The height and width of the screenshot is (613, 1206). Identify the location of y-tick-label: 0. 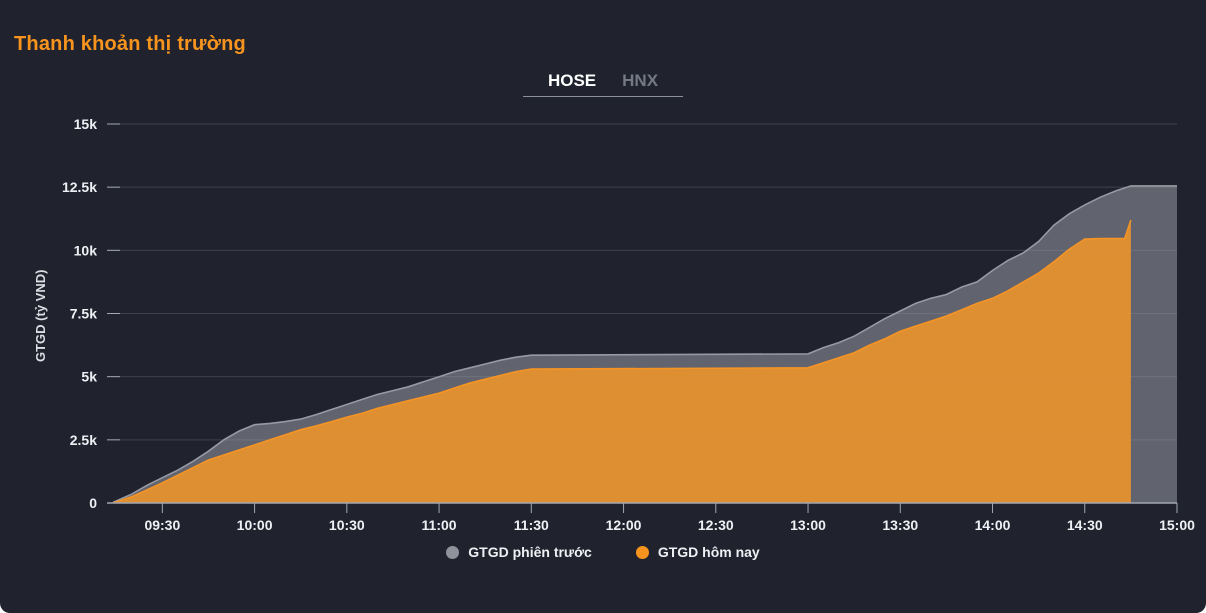
(93, 503).